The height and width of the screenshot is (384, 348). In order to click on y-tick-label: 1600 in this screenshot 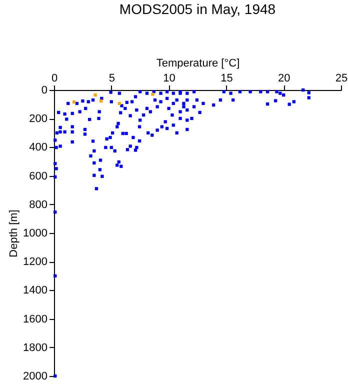, I will do `click(35, 319)`.